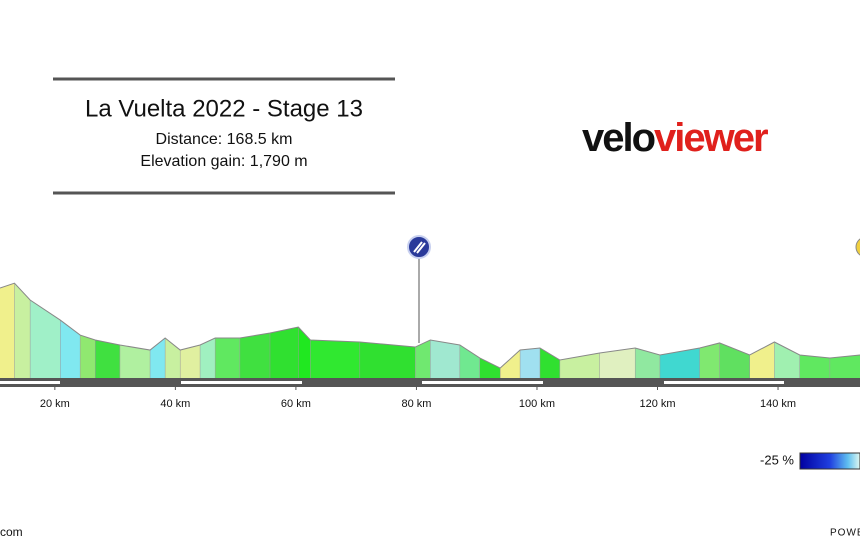 This screenshot has height=546, width=860. What do you see at coordinates (711, 138) in the screenshot?
I see `logo-viewer: viewer` at bounding box center [711, 138].